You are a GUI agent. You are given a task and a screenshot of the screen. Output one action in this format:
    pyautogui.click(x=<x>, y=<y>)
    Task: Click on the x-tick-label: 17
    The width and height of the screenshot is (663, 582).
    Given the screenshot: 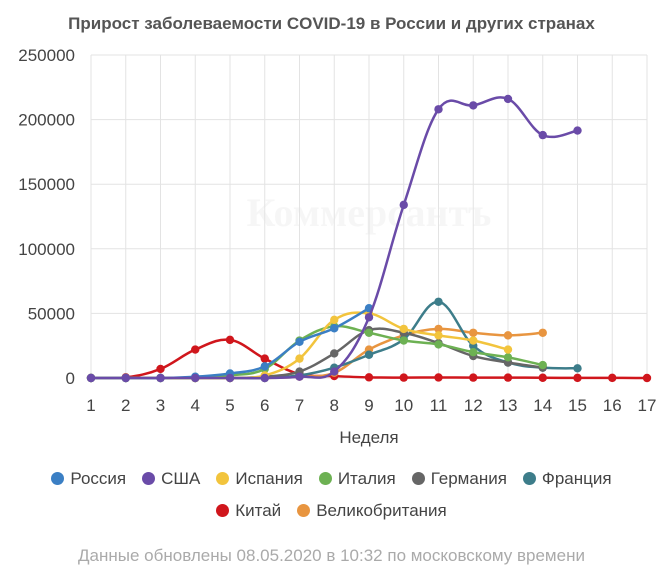 What is the action you would take?
    pyautogui.click(x=647, y=405)
    